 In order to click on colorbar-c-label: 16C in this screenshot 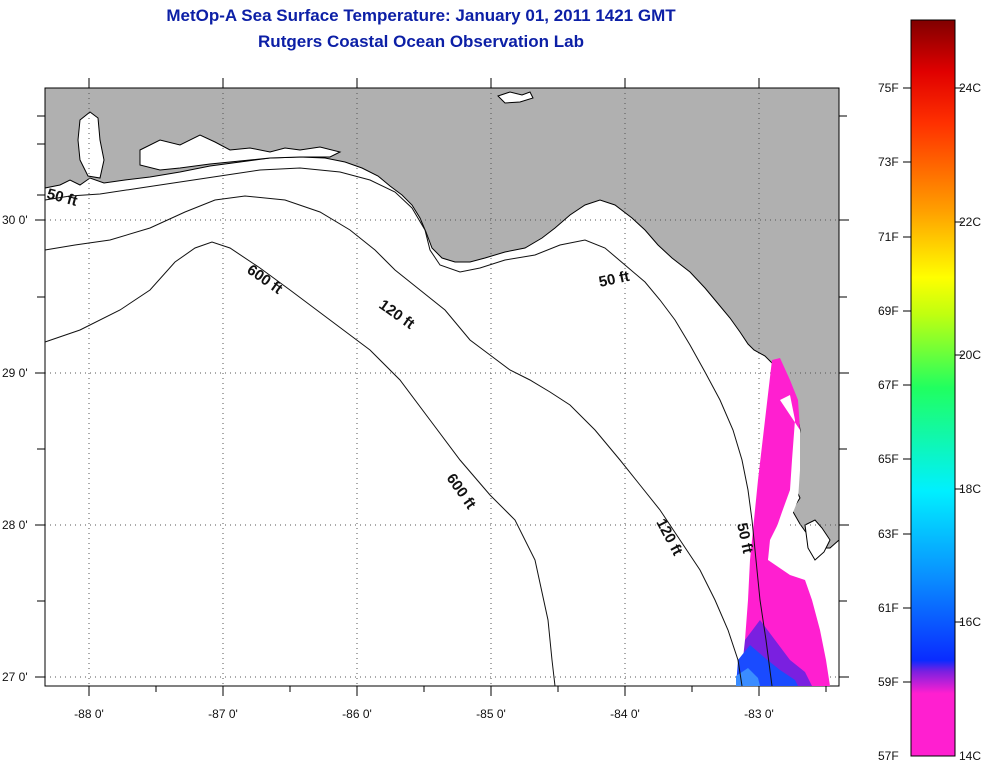, I will do `click(970, 622)`.